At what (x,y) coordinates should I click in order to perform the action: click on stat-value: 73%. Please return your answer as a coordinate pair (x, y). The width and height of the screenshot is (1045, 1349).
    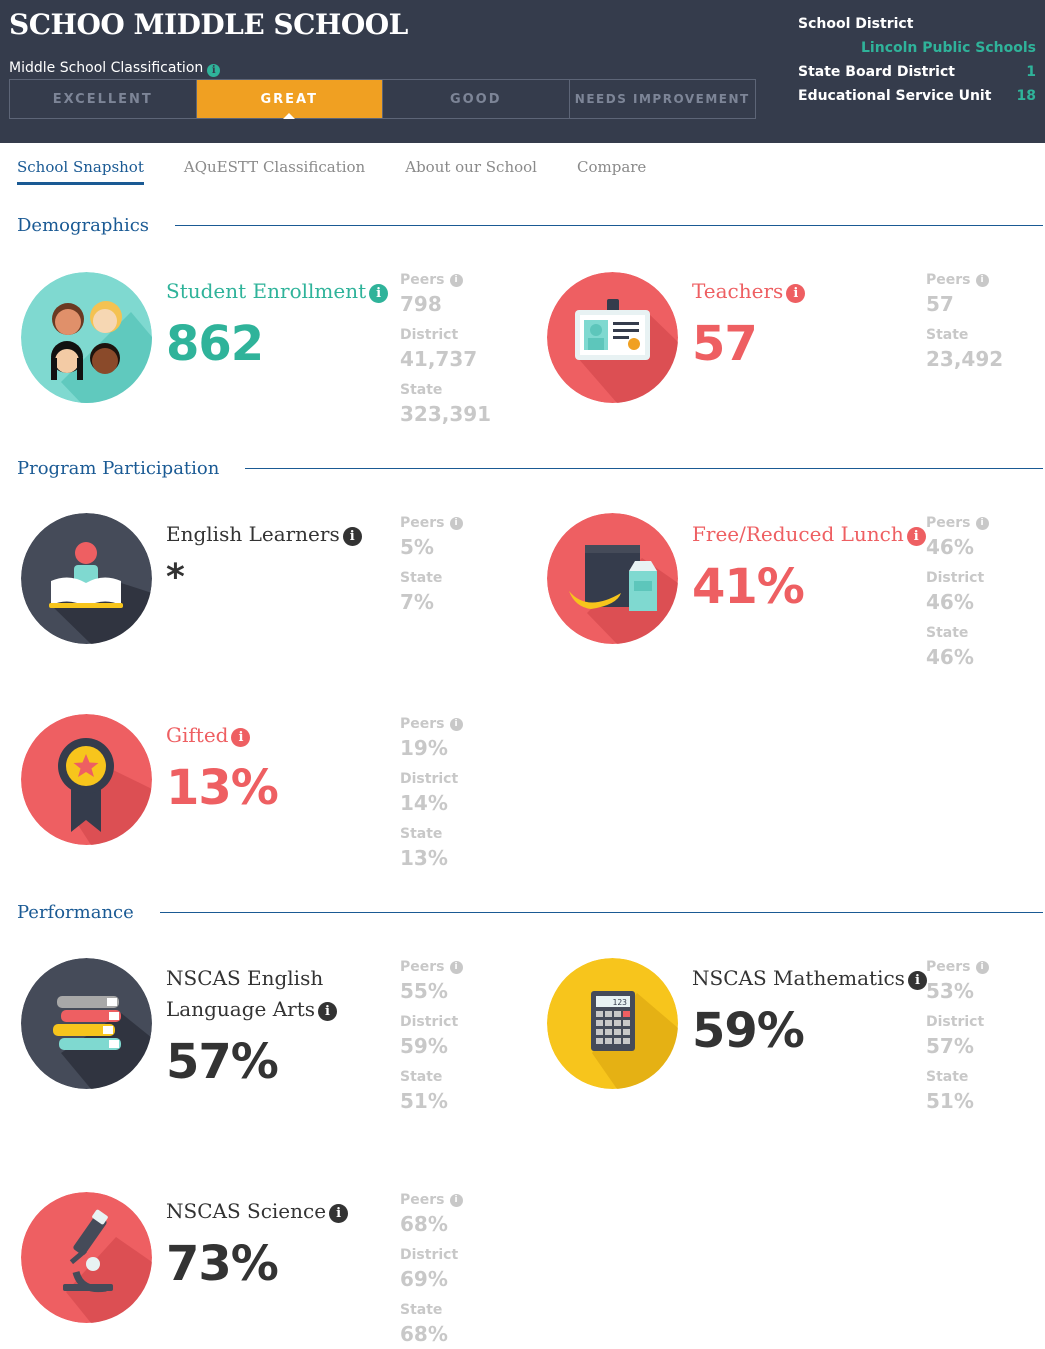
    Looking at the image, I should click on (222, 1264).